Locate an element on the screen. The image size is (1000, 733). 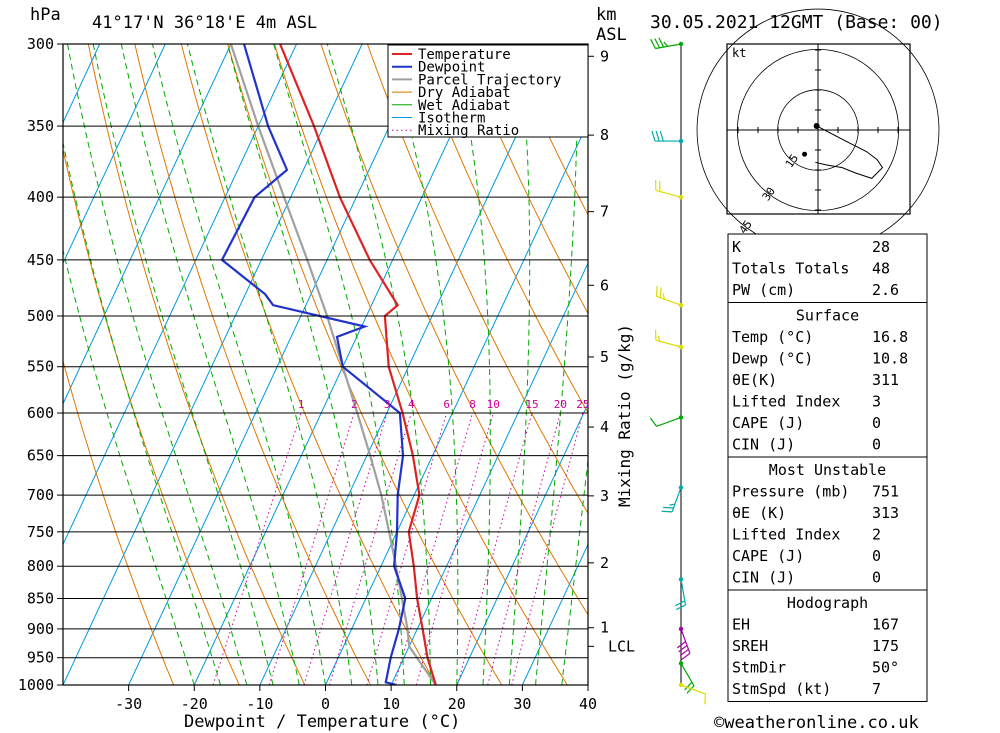
pressure-tick-label: 300 is located at coordinates (40, 44).